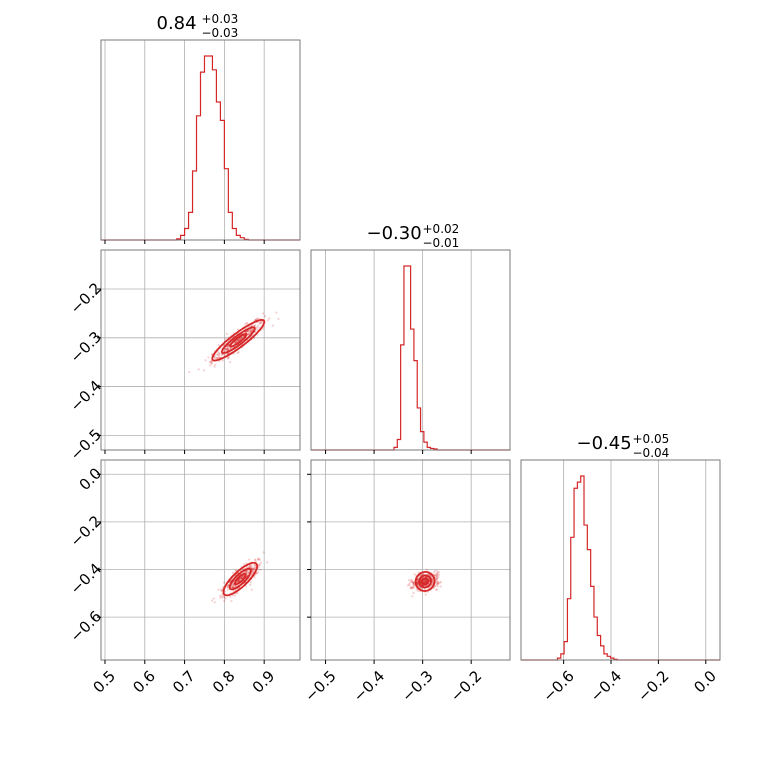  I want to click on x-tick-label: −0.5, so click(320, 686).